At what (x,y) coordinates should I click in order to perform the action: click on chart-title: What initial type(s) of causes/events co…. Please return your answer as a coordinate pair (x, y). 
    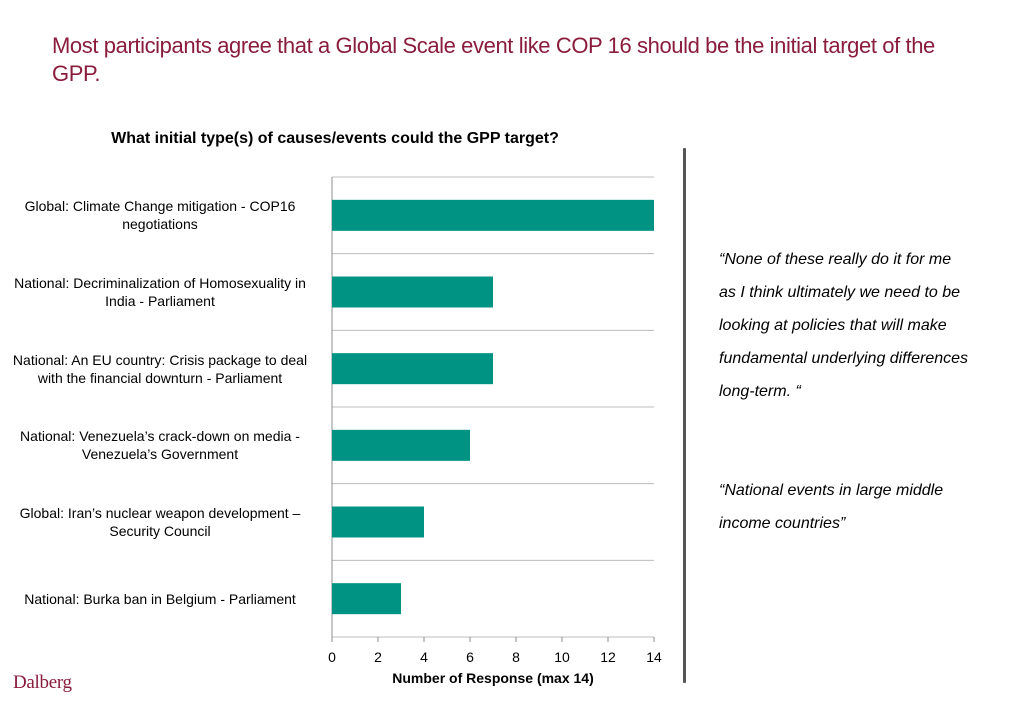
    Looking at the image, I should click on (335, 138).